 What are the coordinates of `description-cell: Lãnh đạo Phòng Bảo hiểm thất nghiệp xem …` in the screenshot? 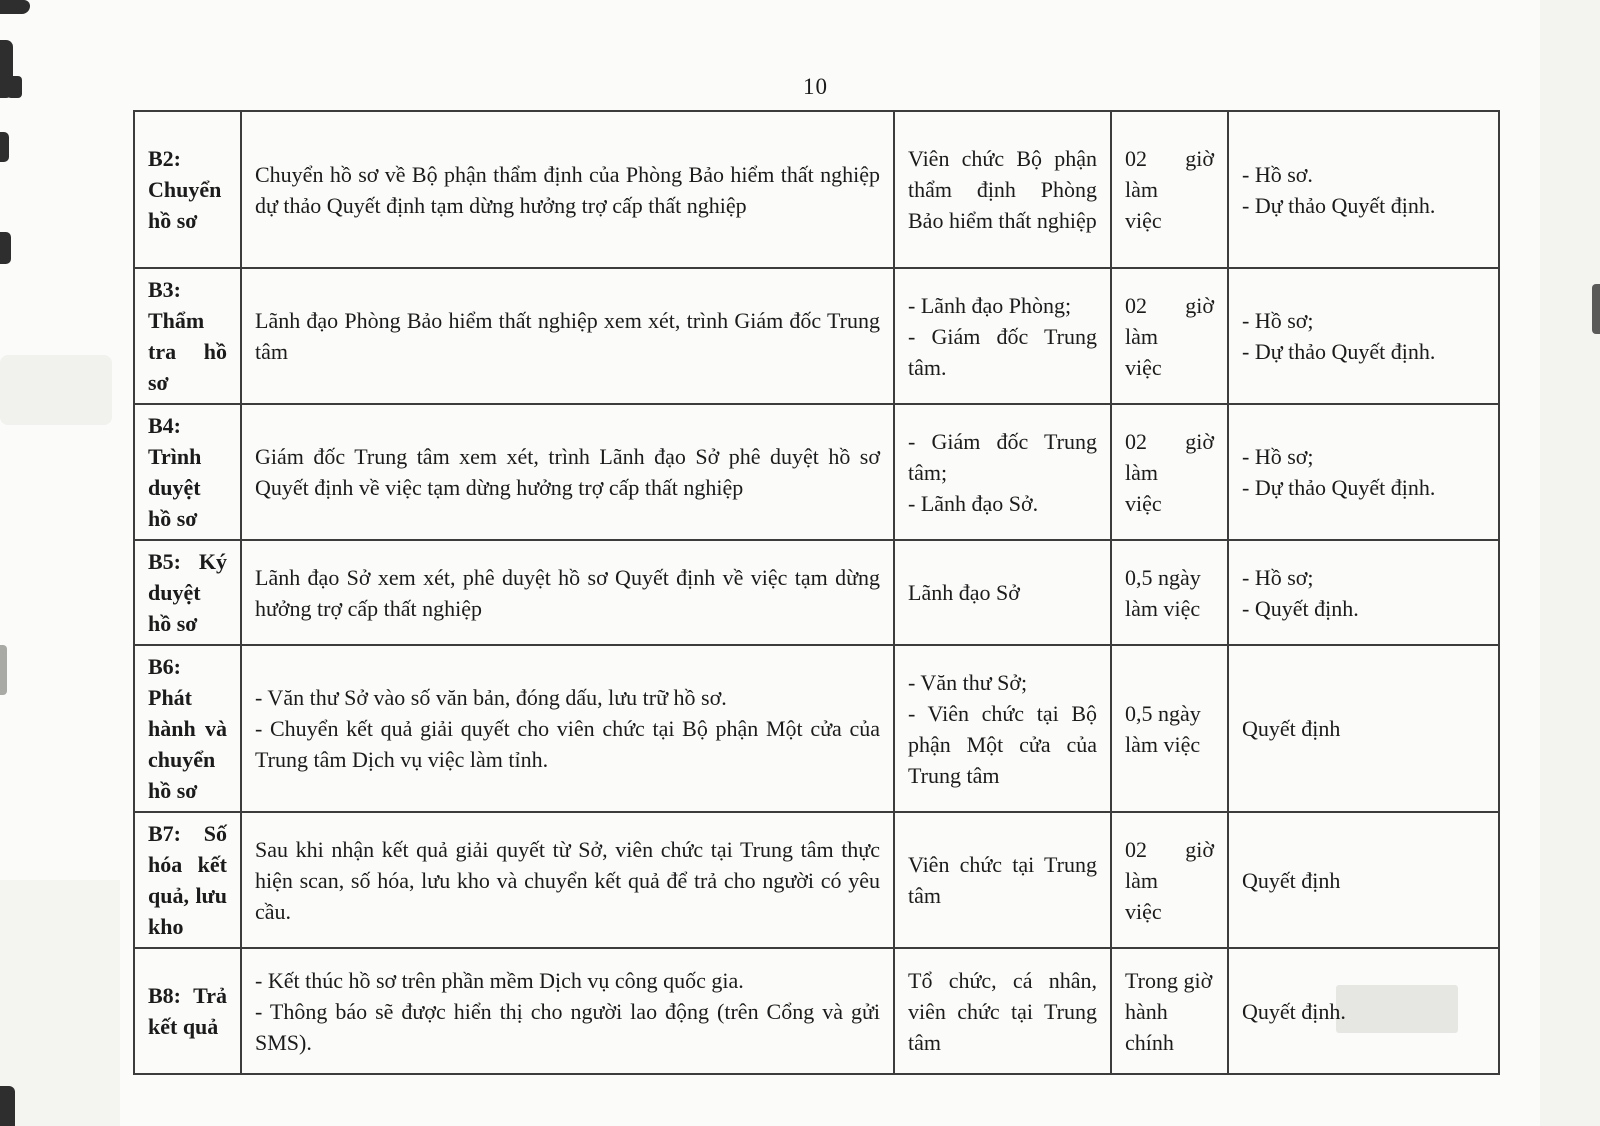 It's located at (567, 336).